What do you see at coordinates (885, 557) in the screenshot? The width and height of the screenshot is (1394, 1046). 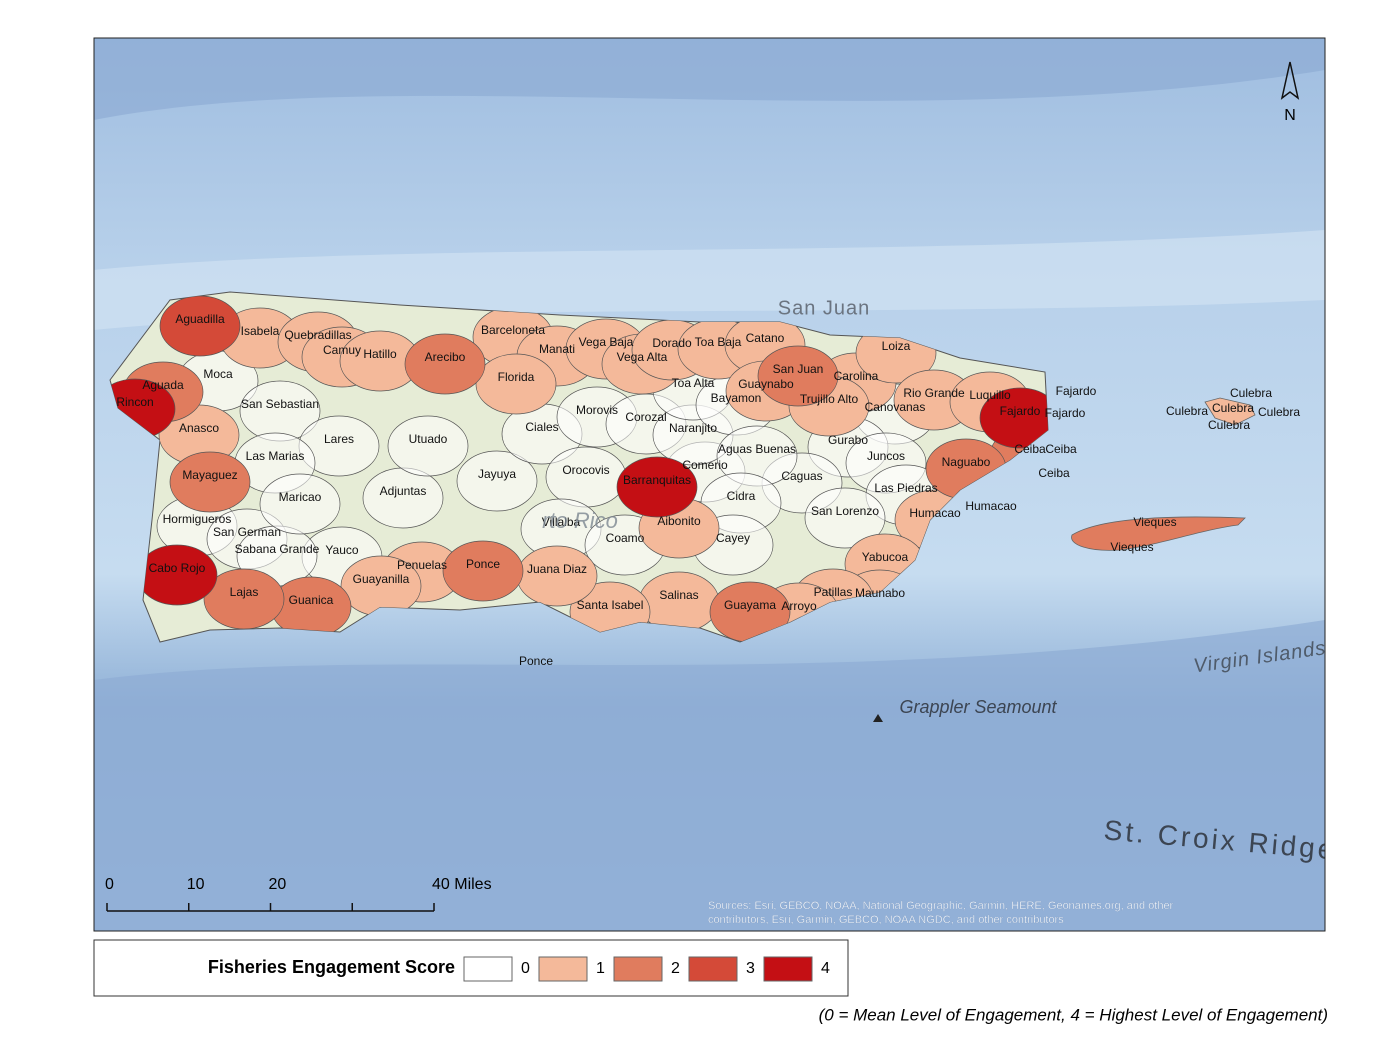 I see `municipality-label: Yabucoa` at bounding box center [885, 557].